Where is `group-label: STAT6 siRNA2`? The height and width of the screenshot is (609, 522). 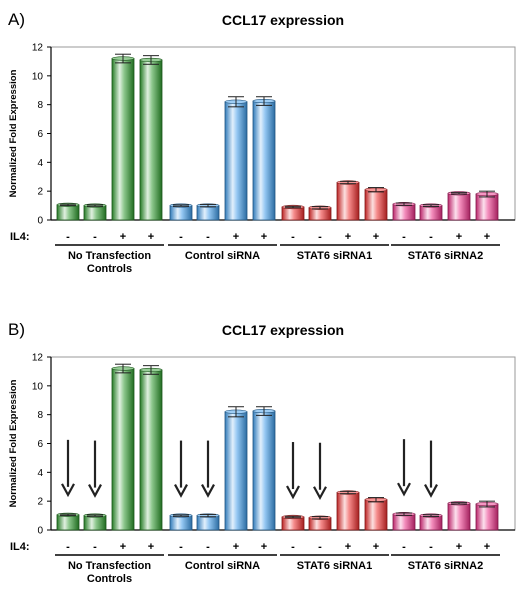
group-label: STAT6 siRNA2 is located at coordinates (445, 256).